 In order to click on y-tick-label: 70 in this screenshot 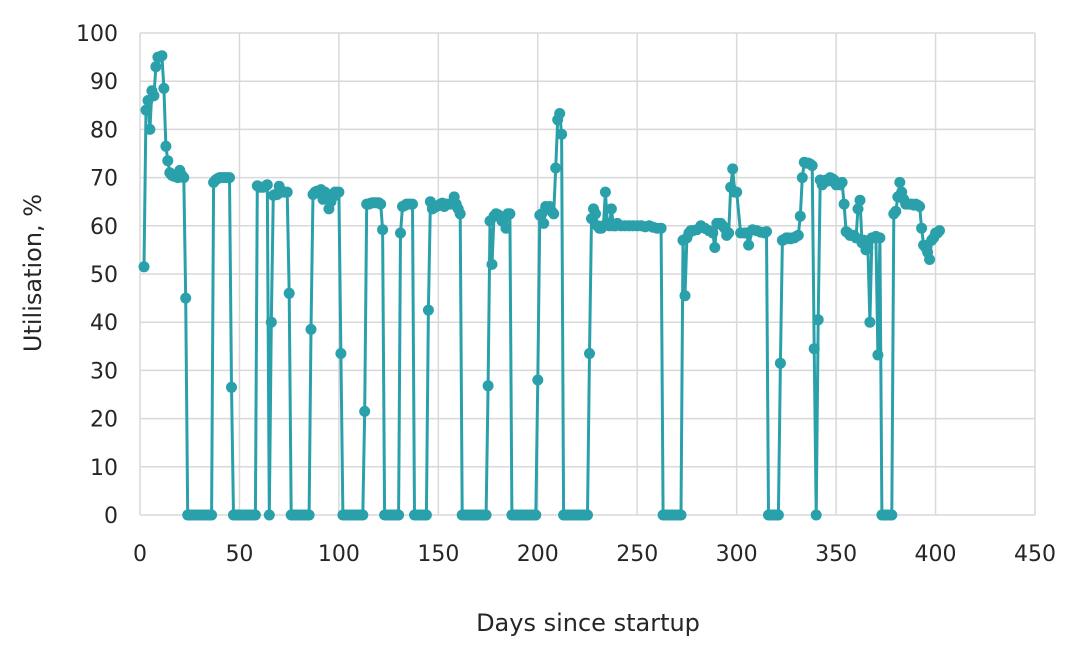, I will do `click(104, 179)`.